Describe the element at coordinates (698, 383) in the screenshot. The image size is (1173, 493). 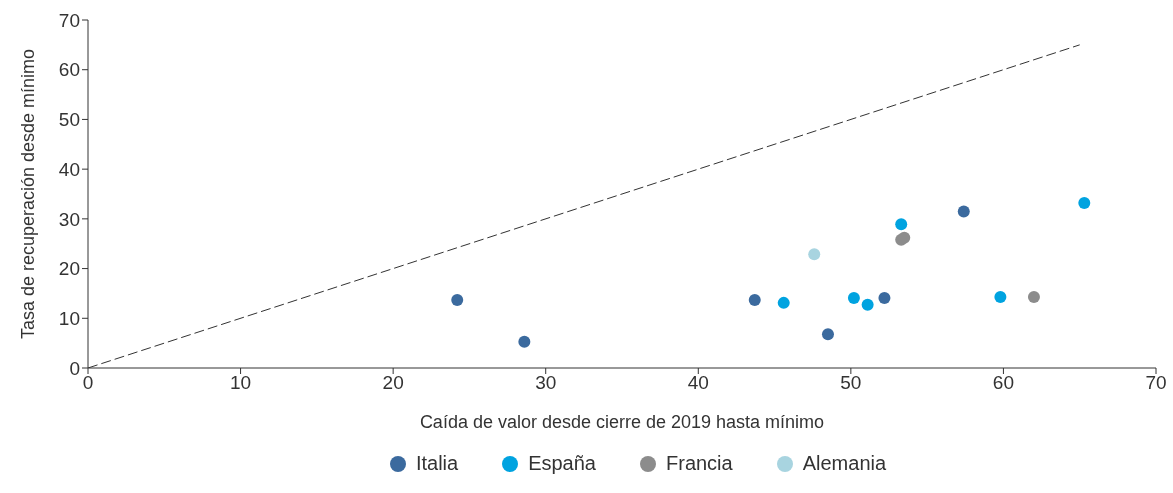
I see `x-tick-label: 40` at that location.